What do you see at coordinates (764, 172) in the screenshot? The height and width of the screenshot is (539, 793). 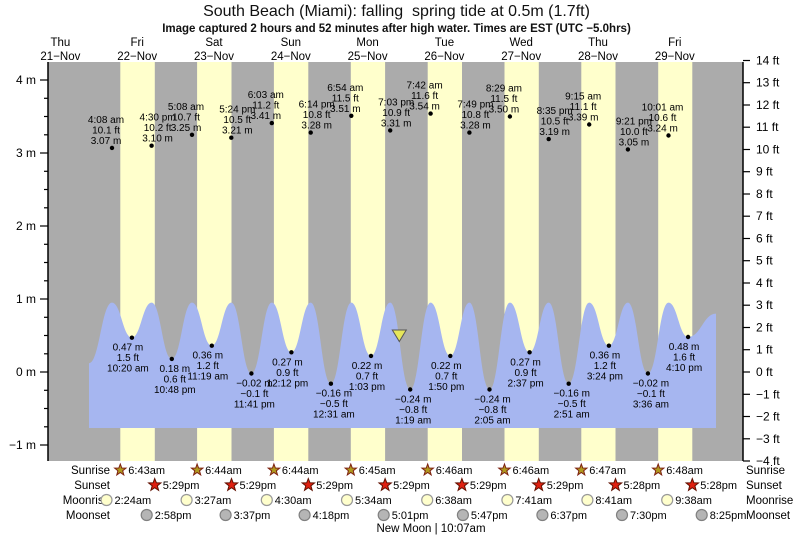 I see `y-axis-right-label: 9 ft` at bounding box center [764, 172].